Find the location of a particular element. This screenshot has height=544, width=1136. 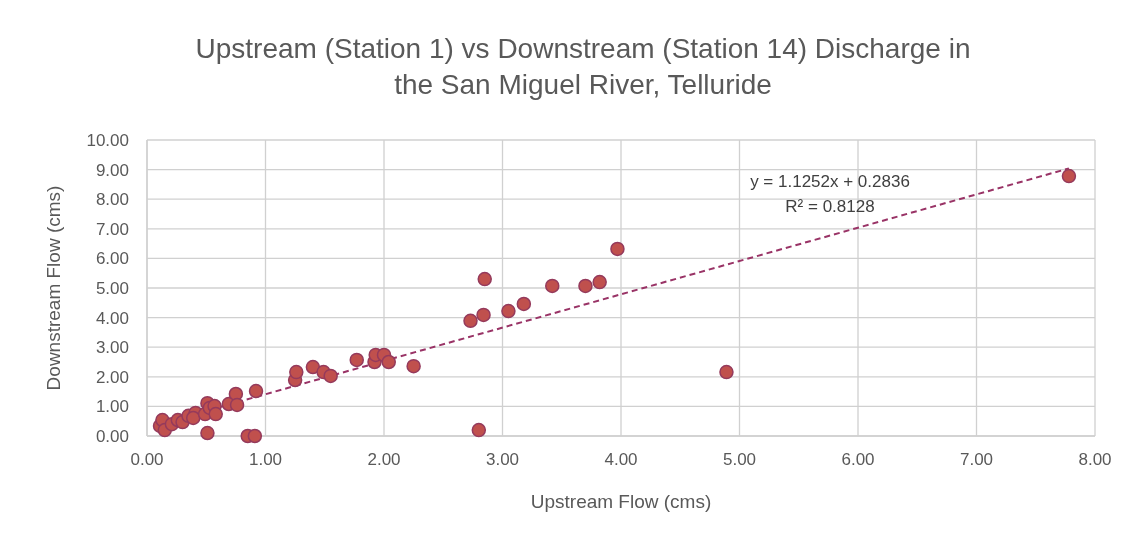

y-tick-label: 2.00 is located at coordinates (112, 377).